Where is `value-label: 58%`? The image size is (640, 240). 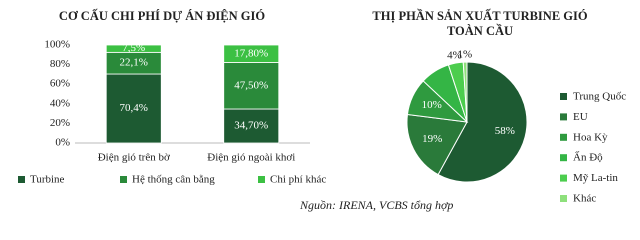
value-label: 58% is located at coordinates (505, 131).